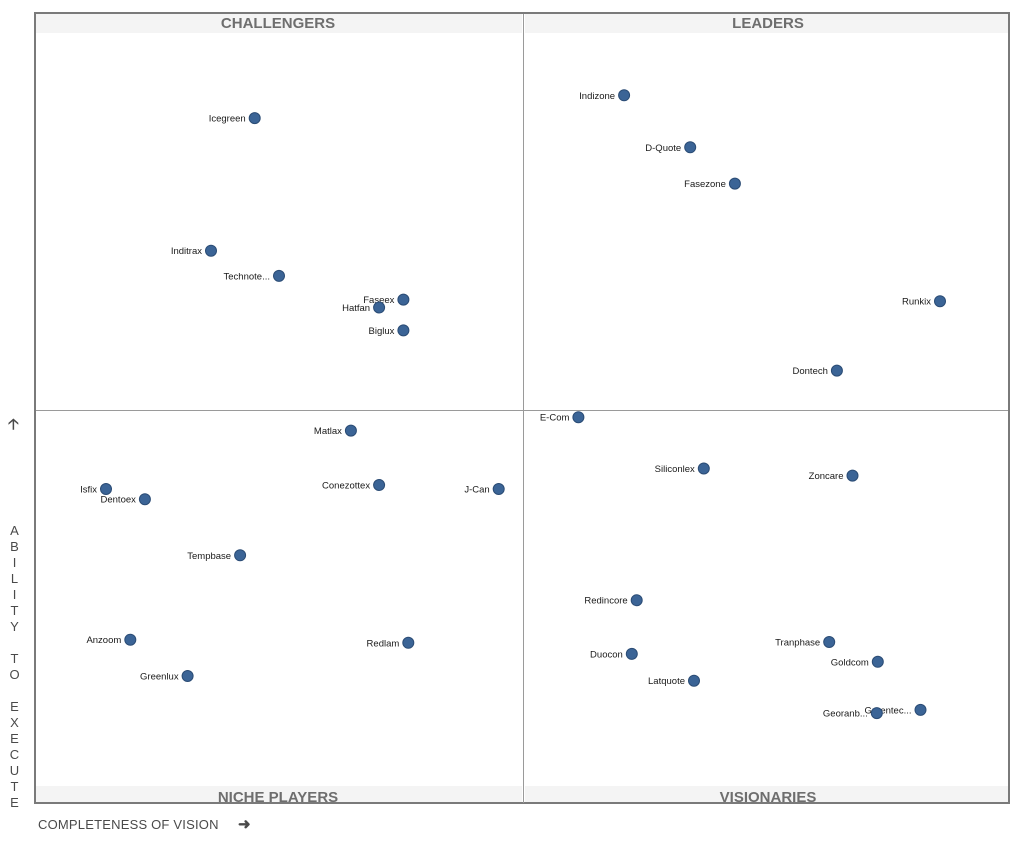 The width and height of the screenshot is (1024, 845). I want to click on data-point-label: Isfix, so click(88, 490).